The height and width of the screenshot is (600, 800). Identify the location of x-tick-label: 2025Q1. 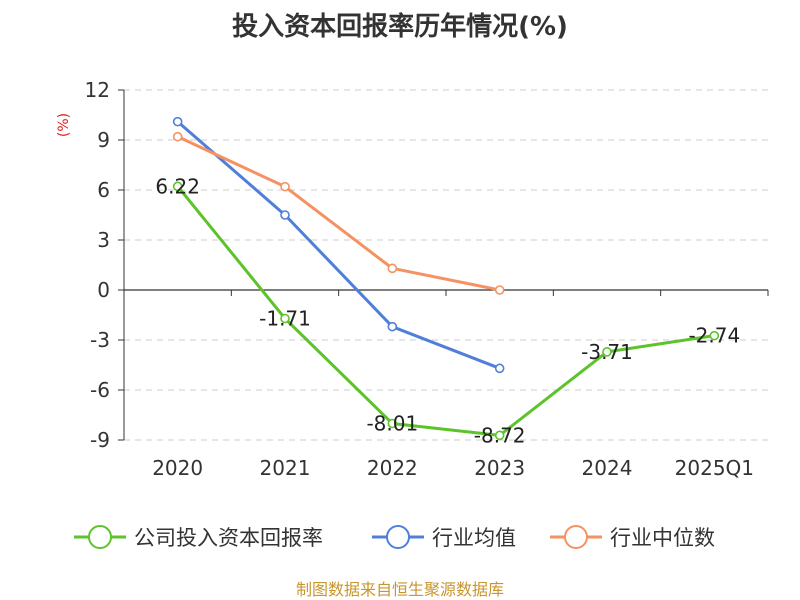
(714, 468).